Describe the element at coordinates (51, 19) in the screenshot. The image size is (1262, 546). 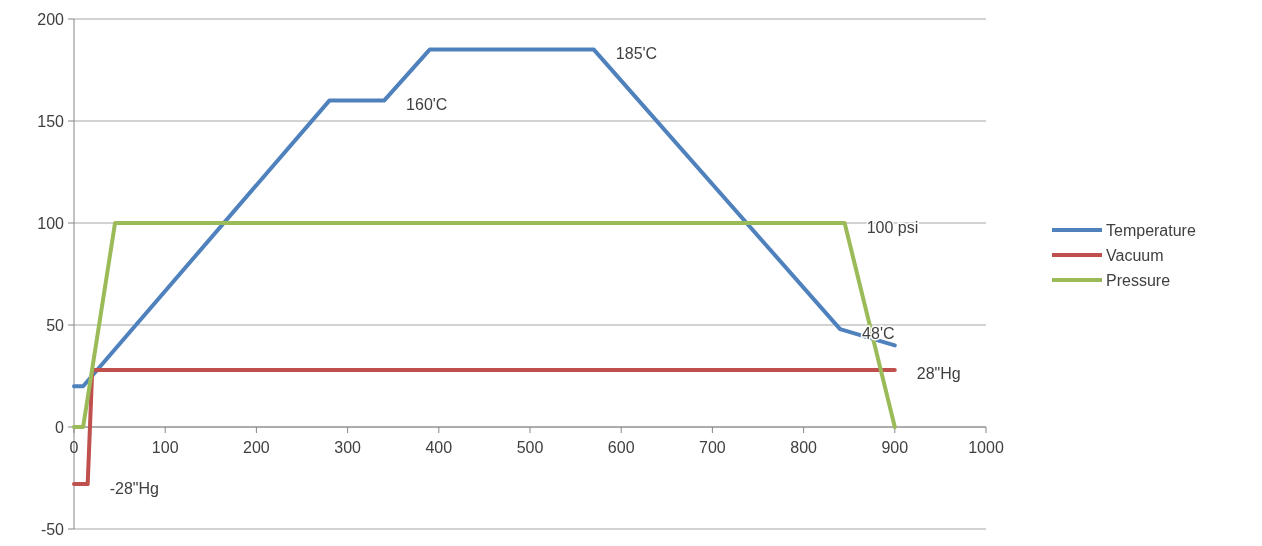
I see `y-tick-label: 200` at that location.